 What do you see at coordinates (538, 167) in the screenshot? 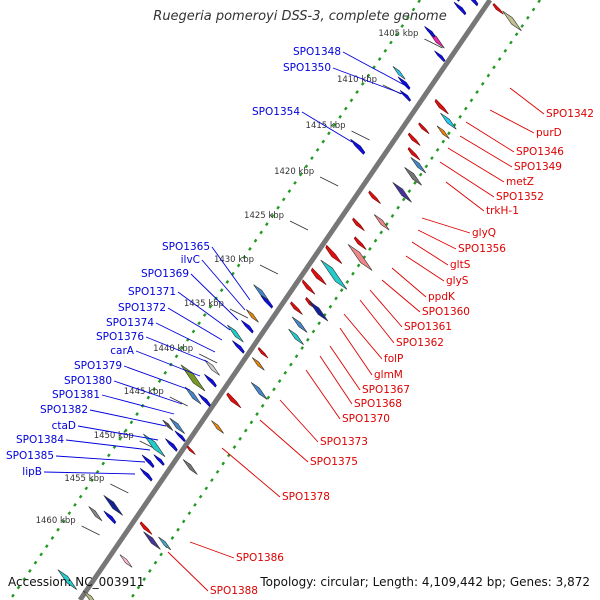
I see `gene-label: SPO1349` at bounding box center [538, 167].